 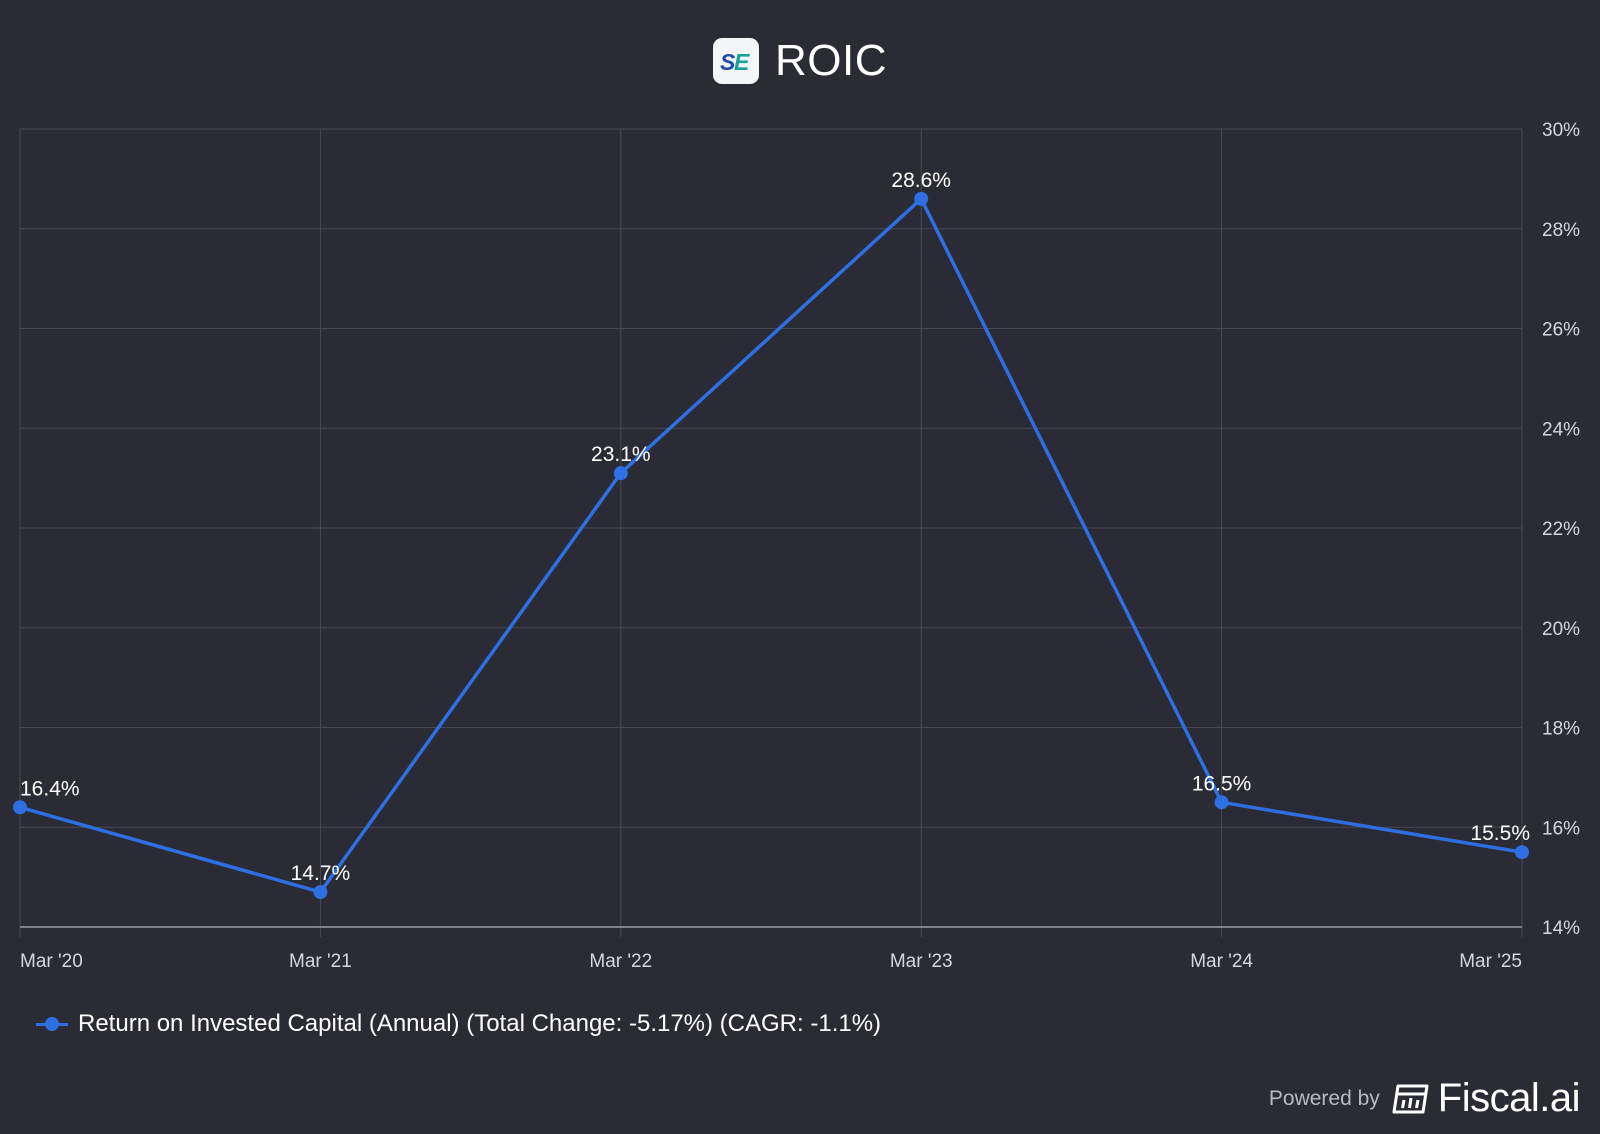 I want to click on data-label: 14.7%, so click(x=321, y=873).